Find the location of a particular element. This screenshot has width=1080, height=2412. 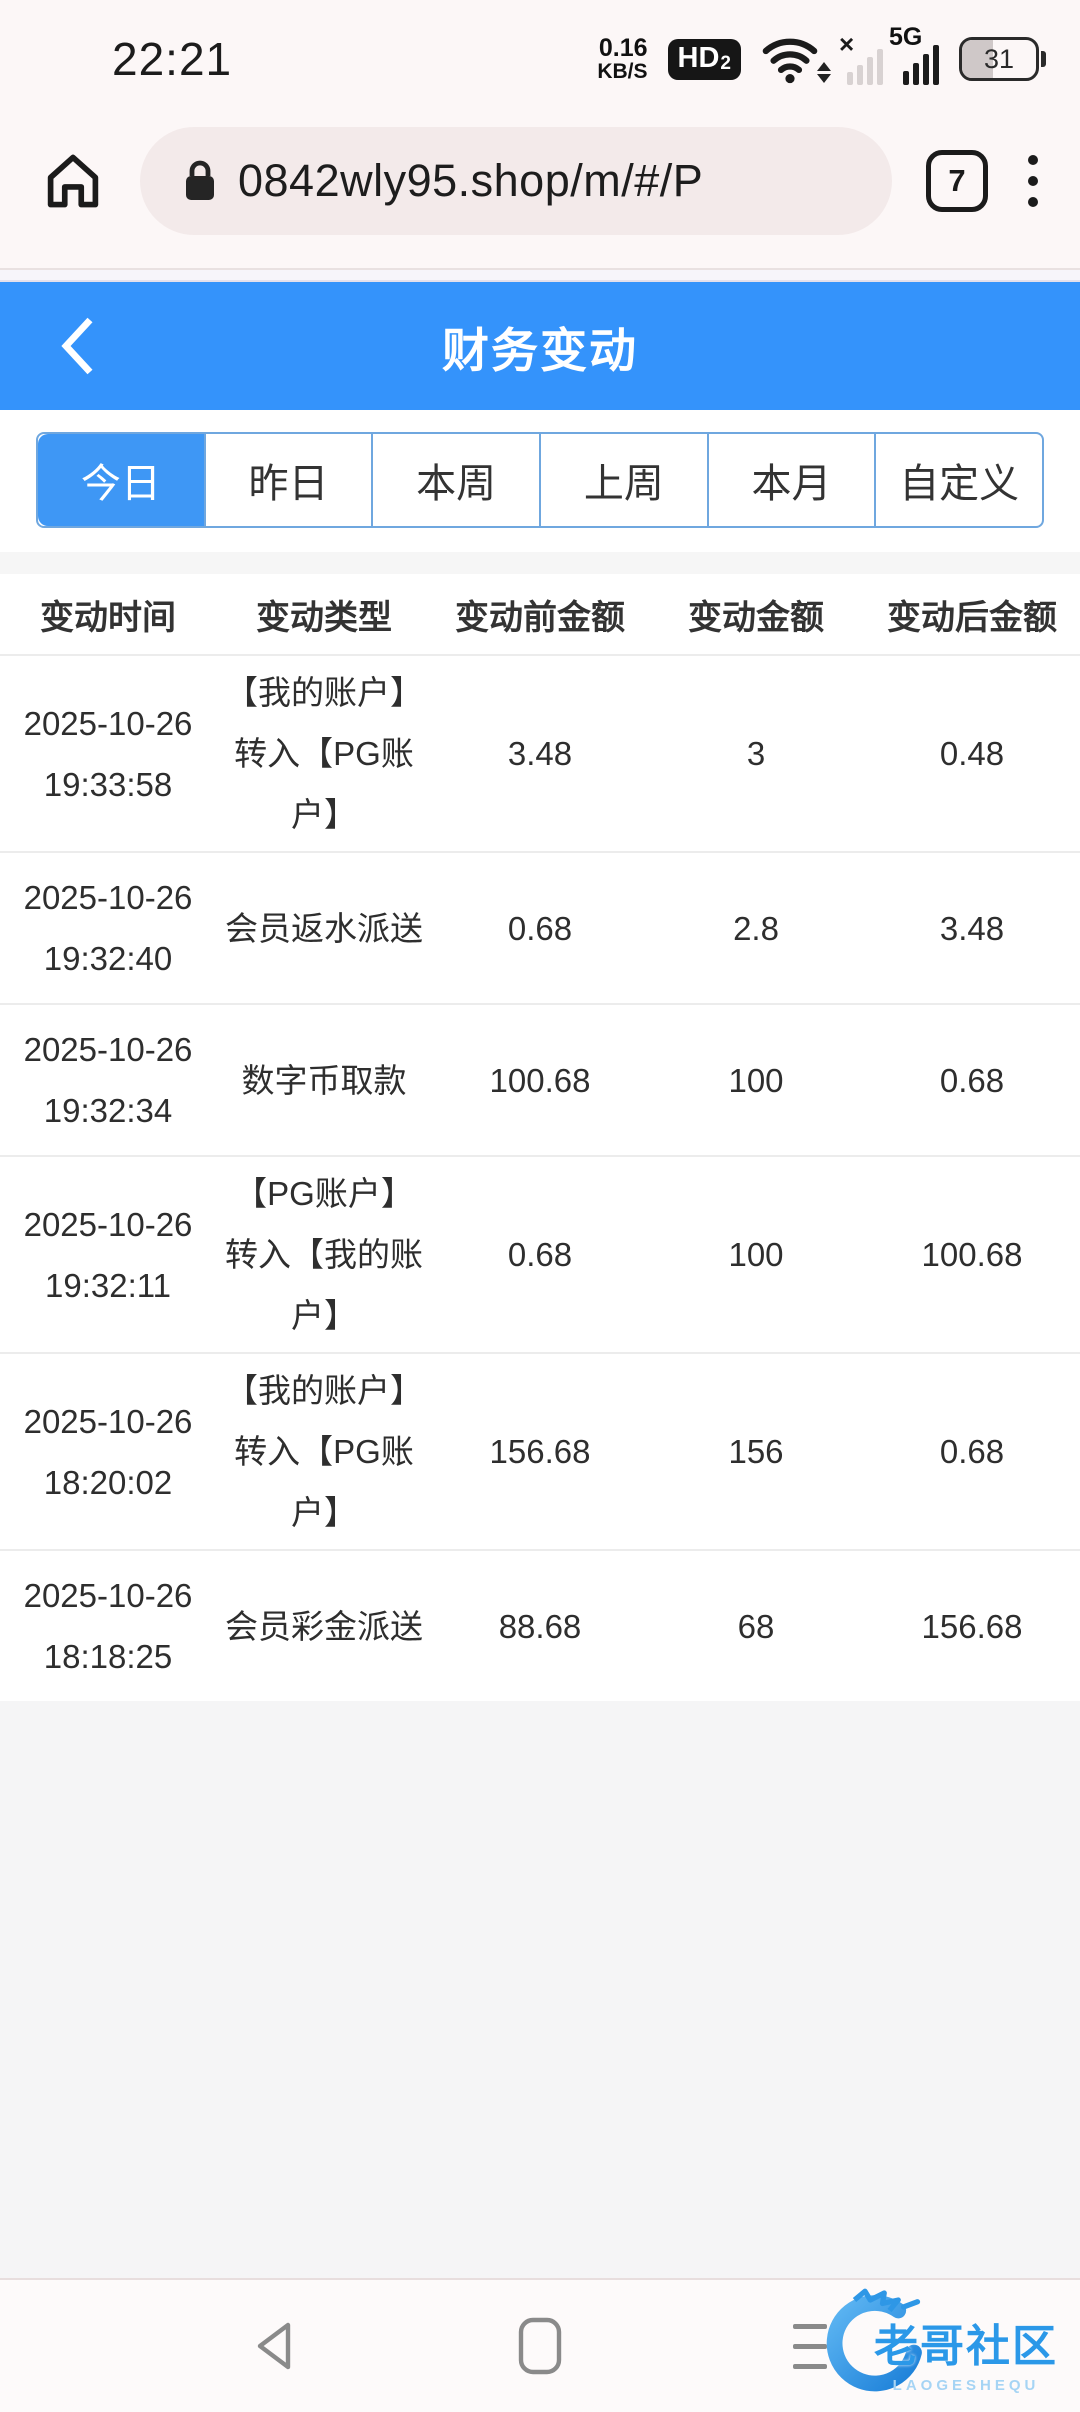

filter-tabs: 今日 昨日 本周 上周 本月 自定义 is located at coordinates (540, 480).